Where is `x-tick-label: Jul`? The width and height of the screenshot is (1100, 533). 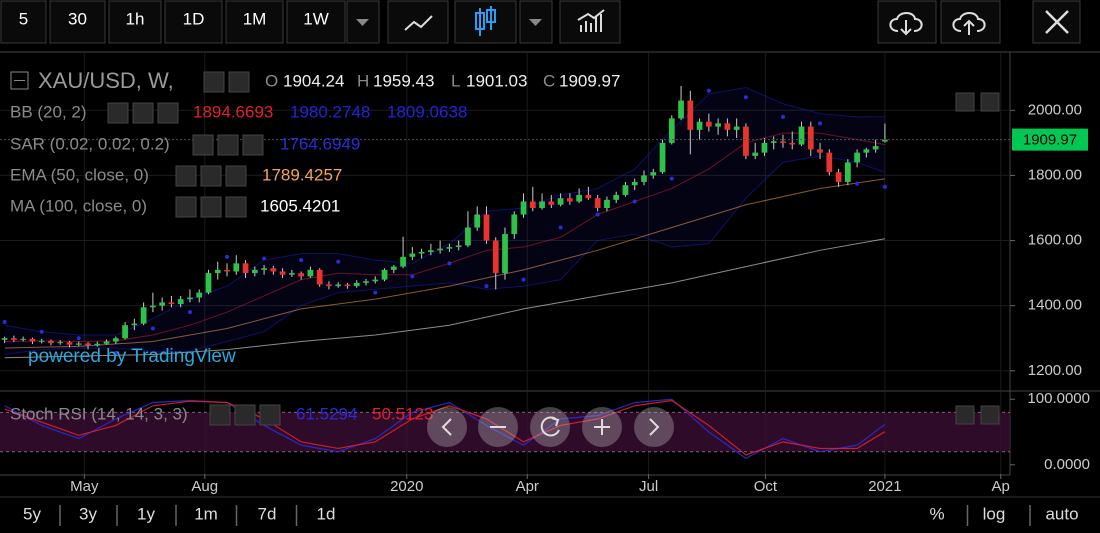
x-tick-label: Jul is located at coordinates (648, 486).